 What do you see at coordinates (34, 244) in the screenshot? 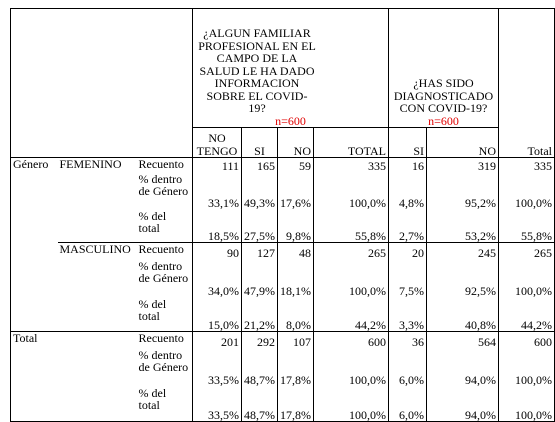
I see `section-label: Género` at bounding box center [34, 244].